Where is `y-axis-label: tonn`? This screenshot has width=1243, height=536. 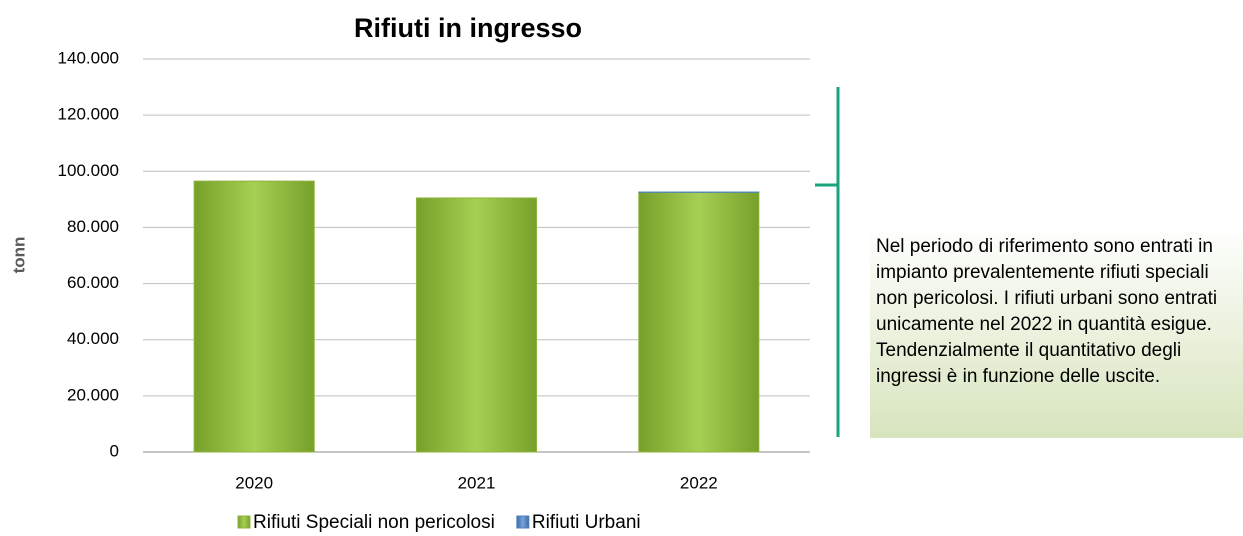
y-axis-label: tonn is located at coordinates (18, 255).